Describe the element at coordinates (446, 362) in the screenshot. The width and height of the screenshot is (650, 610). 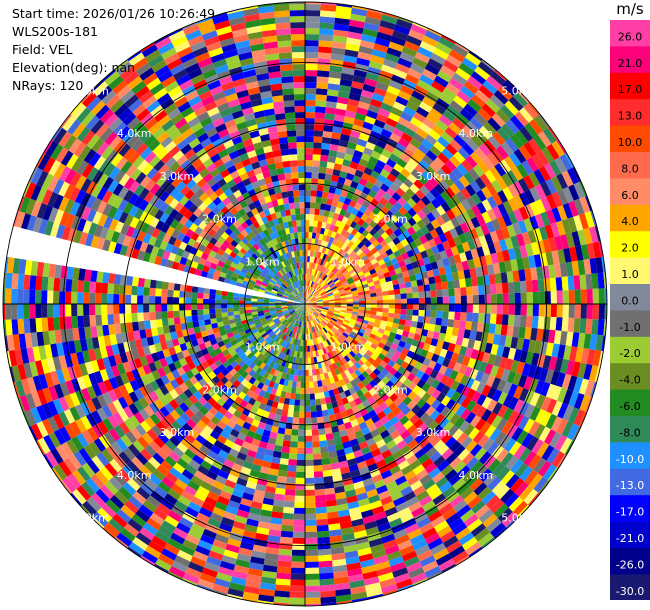
I see `gate-1912` at that location.